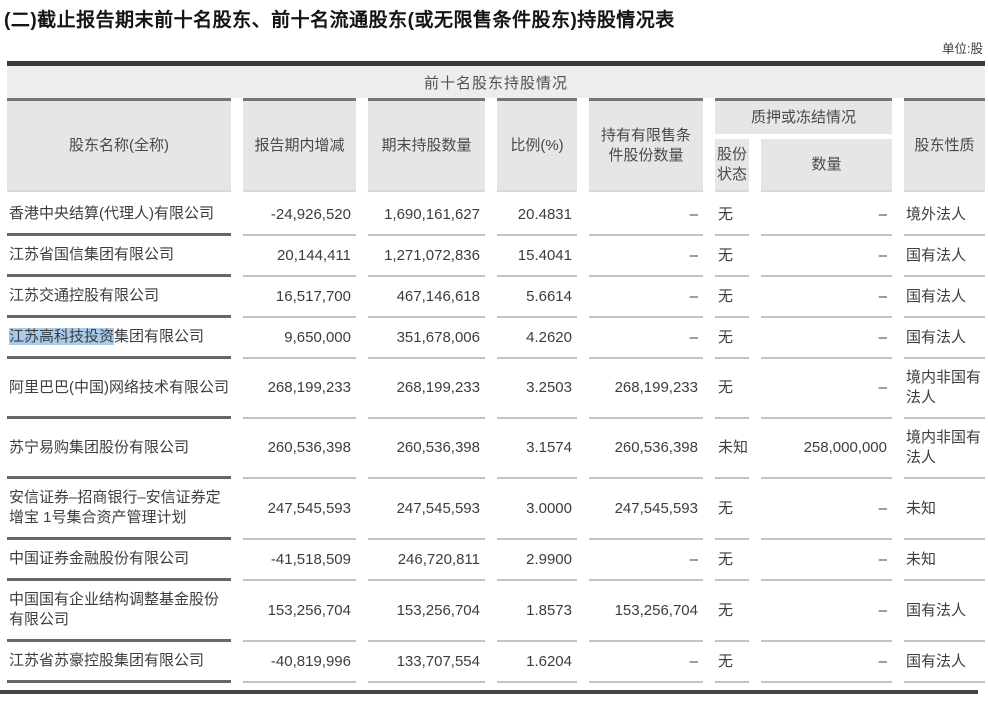 The height and width of the screenshot is (710, 988). What do you see at coordinates (299, 560) in the screenshot?
I see `cell-period-change: -41,518,509` at bounding box center [299, 560].